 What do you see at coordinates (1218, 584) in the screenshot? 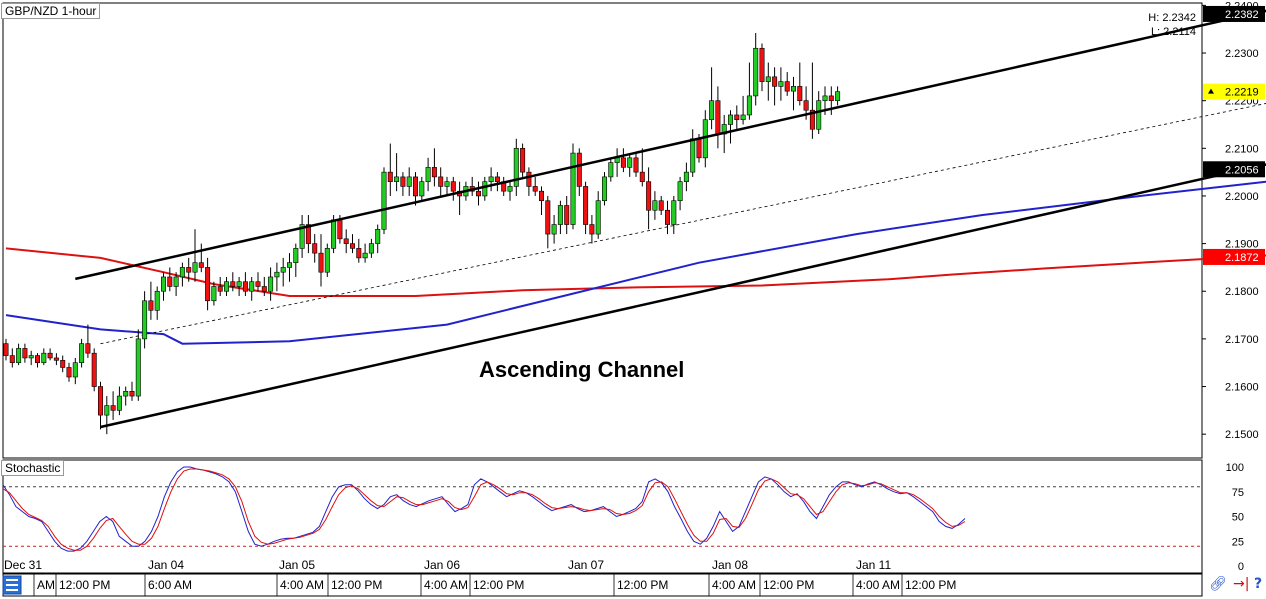
I see `link-icon: 🔗︎` at bounding box center [1218, 584].